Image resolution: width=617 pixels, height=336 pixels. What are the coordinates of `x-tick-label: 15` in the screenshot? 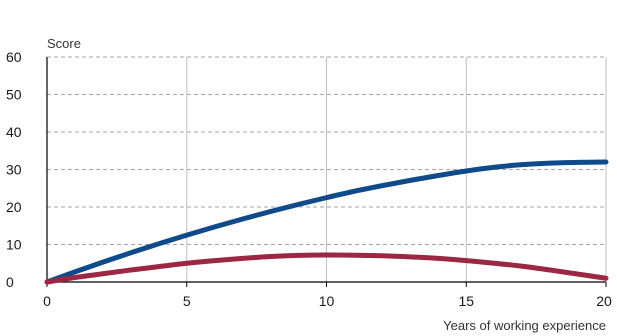 It's located at (466, 301).